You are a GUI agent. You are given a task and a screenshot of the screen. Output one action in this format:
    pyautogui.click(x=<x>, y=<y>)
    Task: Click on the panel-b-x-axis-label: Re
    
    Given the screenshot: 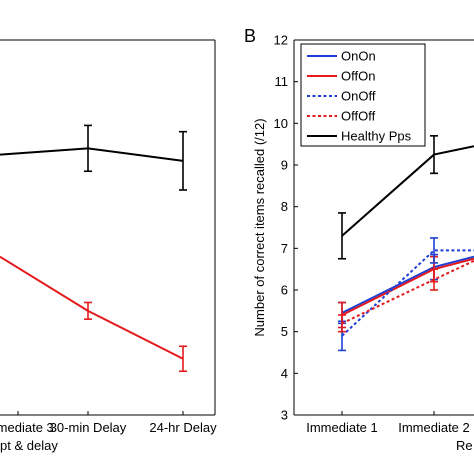 What is the action you would take?
    pyautogui.click(x=464, y=445)
    